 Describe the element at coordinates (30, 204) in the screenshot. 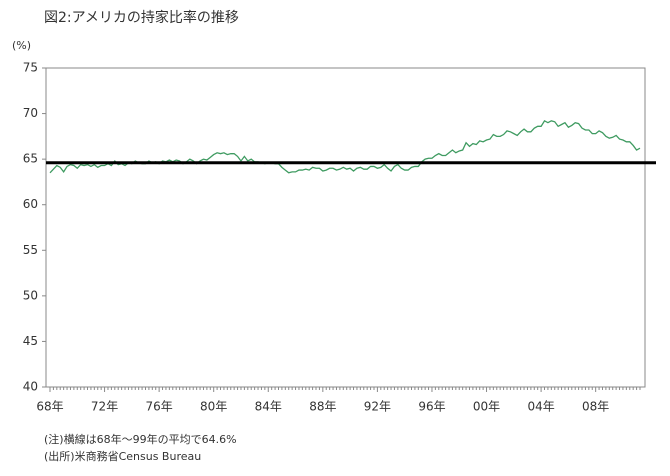

I see `y-tick-label: 60` at that location.